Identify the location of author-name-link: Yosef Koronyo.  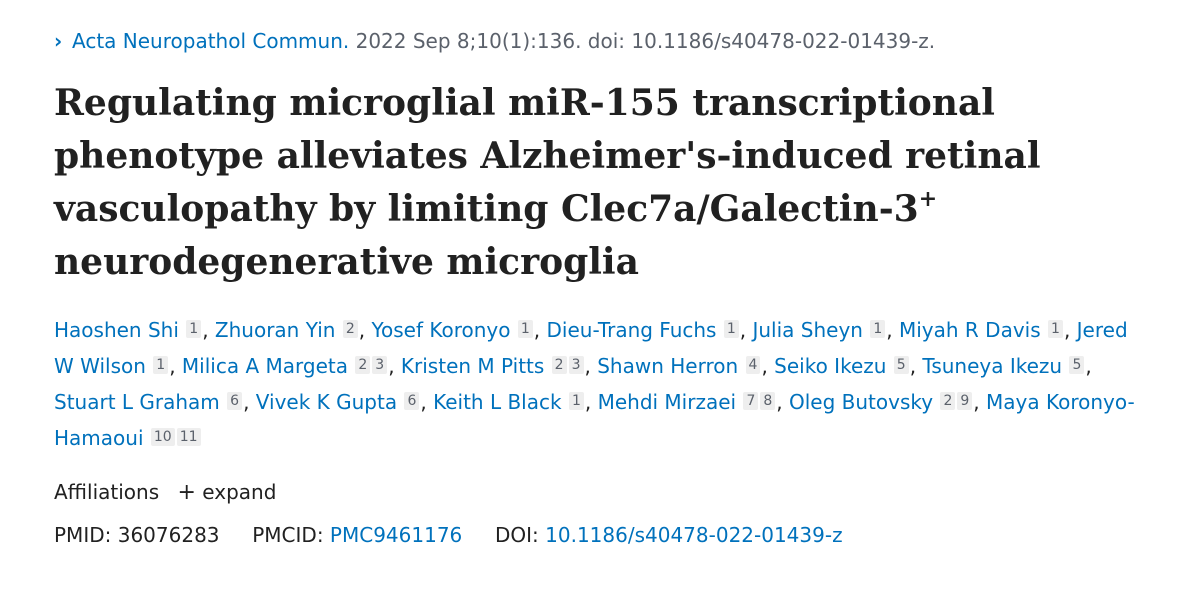
(441, 330).